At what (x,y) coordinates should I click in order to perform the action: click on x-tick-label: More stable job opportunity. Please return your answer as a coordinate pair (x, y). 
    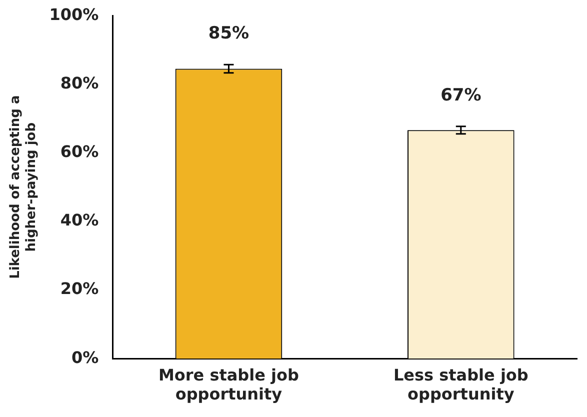
    Looking at the image, I should click on (228, 384).